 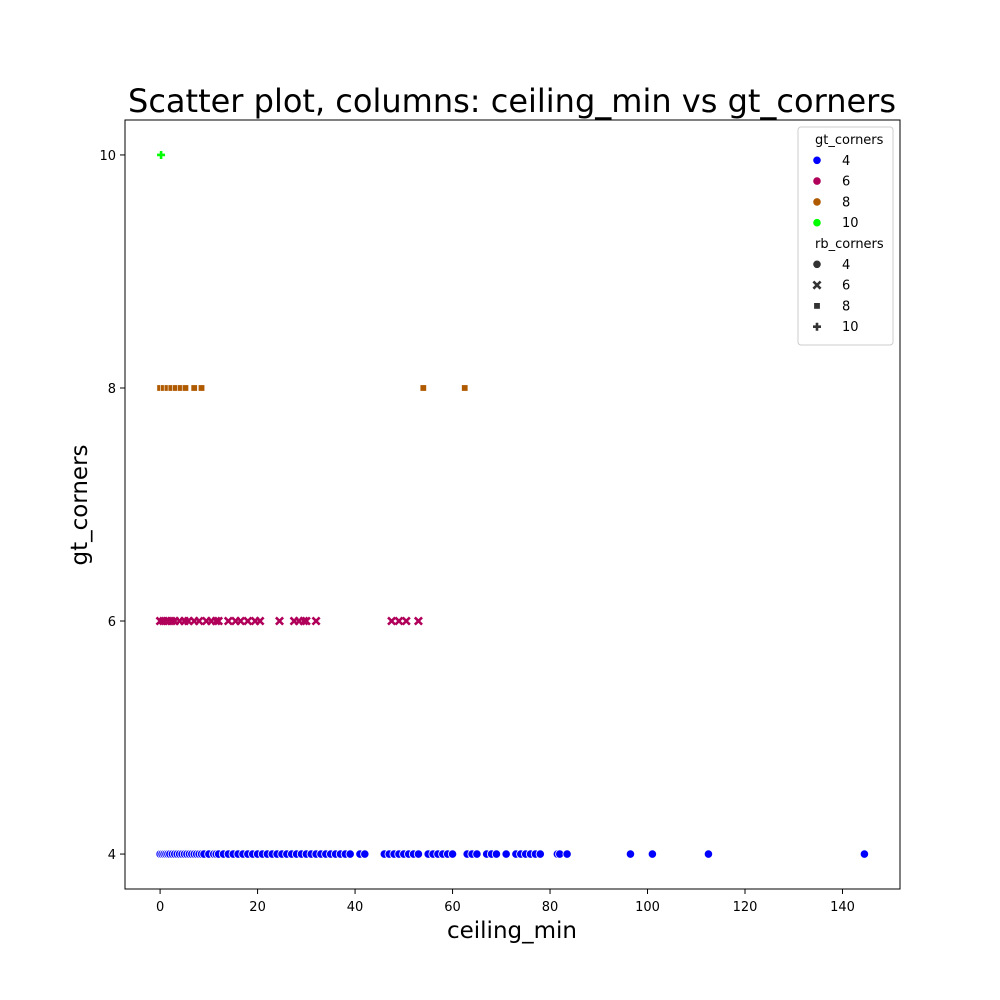 What do you see at coordinates (842, 907) in the screenshot?
I see `x-tick-label: 140` at bounding box center [842, 907].